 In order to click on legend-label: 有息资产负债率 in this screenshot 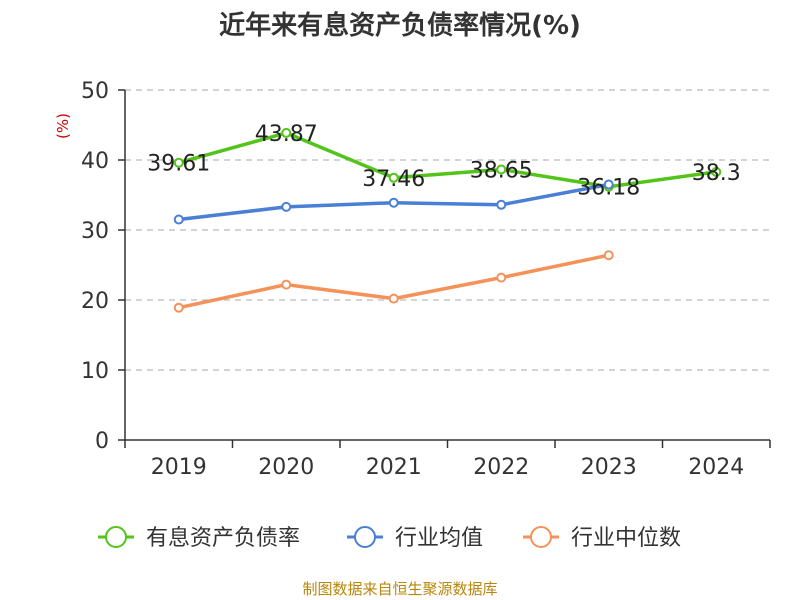, I will do `click(223, 538)`.